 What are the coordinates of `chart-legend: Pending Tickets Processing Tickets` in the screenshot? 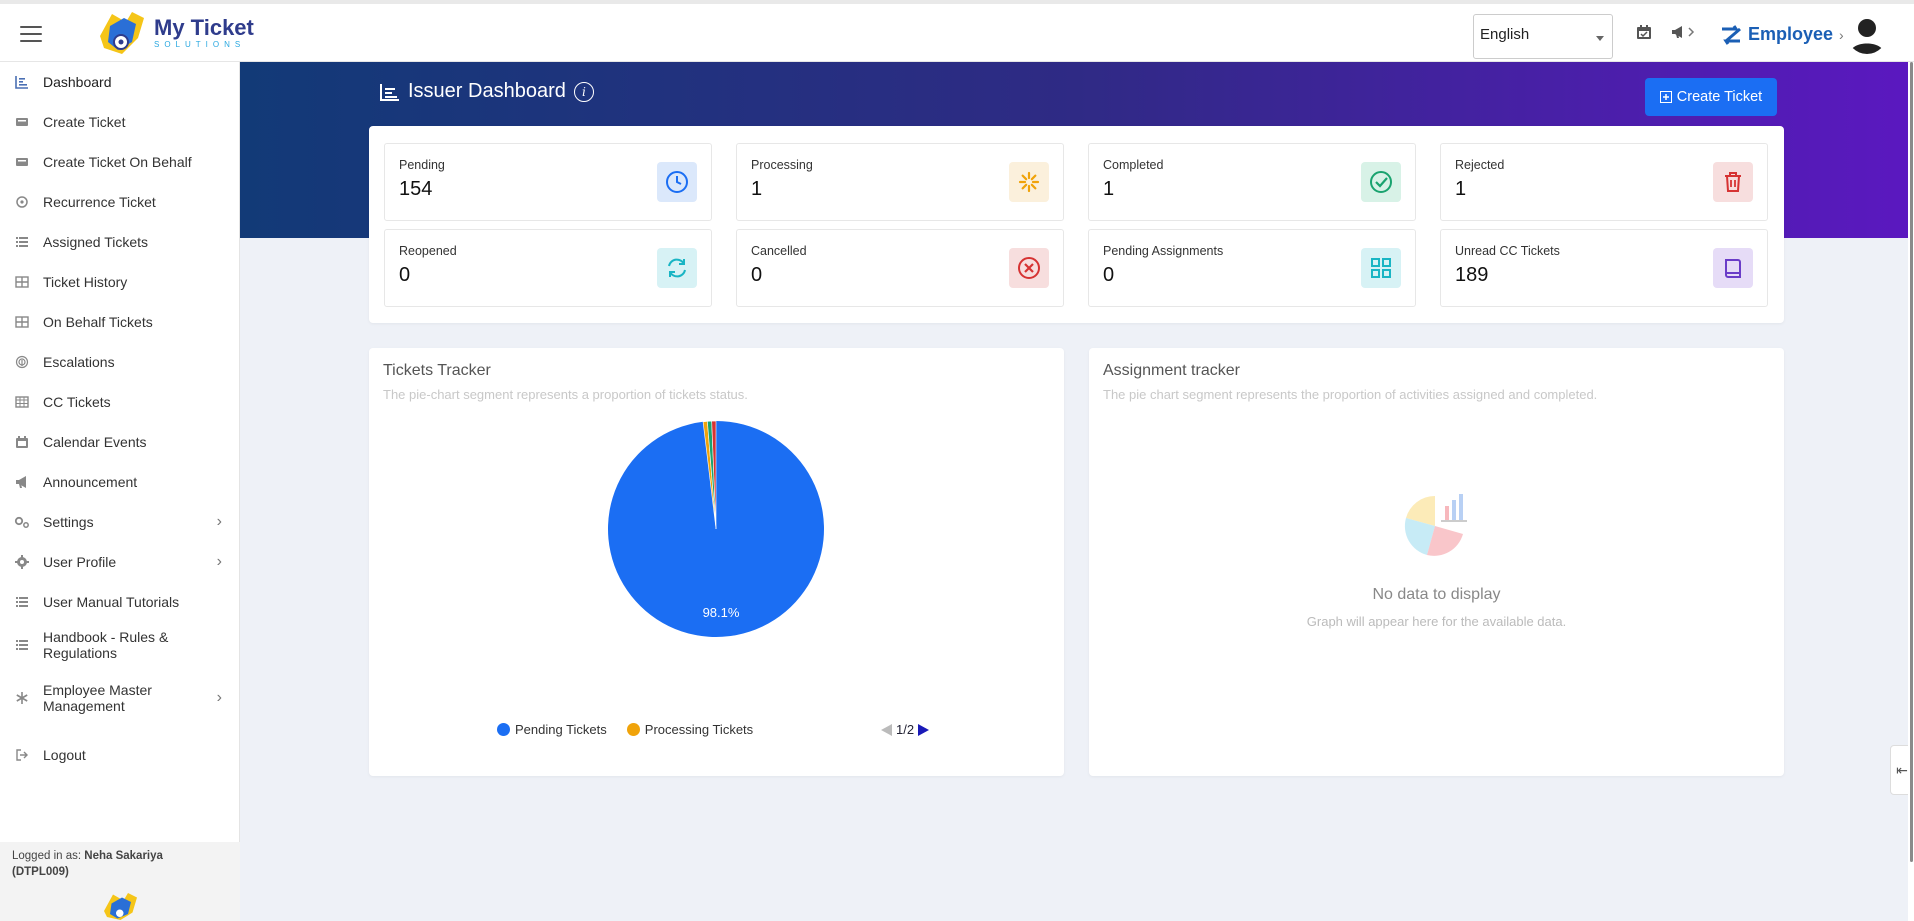 It's located at (635, 729).